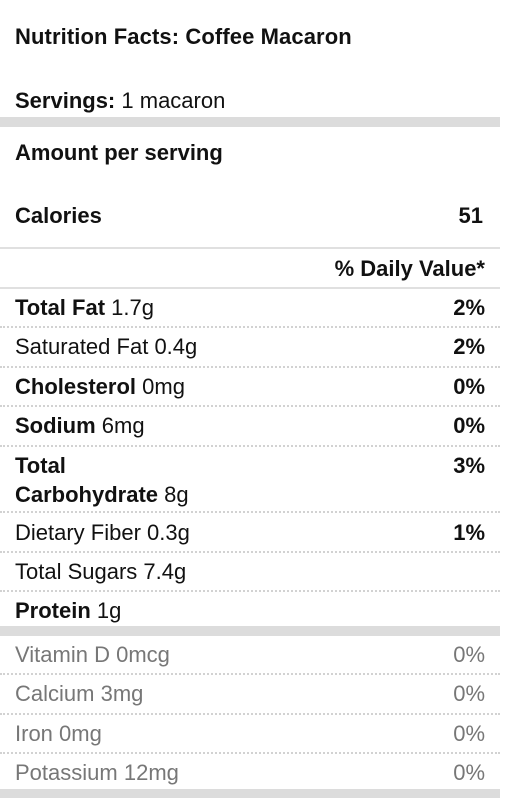 This screenshot has width=505, height=802. What do you see at coordinates (250, 695) in the screenshot?
I see `vitamin-row-calcium: Calcium 3mg 0%` at bounding box center [250, 695].